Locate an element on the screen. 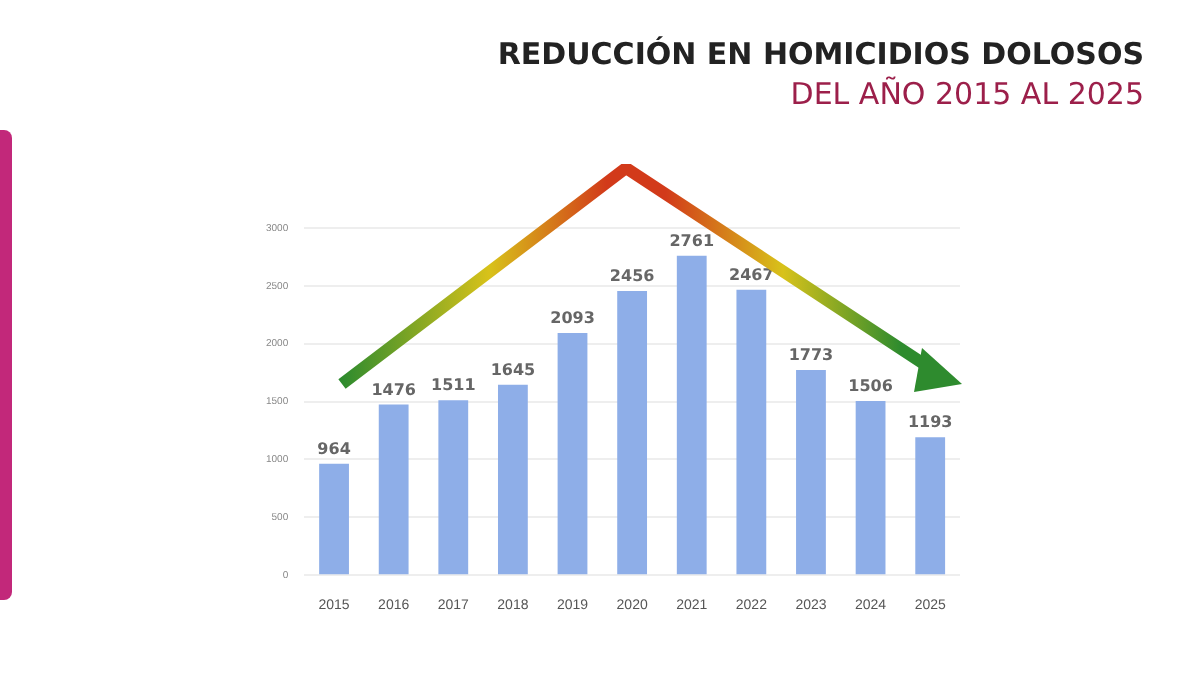 This screenshot has height=674, width=1200. data-label: 1193 is located at coordinates (930, 422).